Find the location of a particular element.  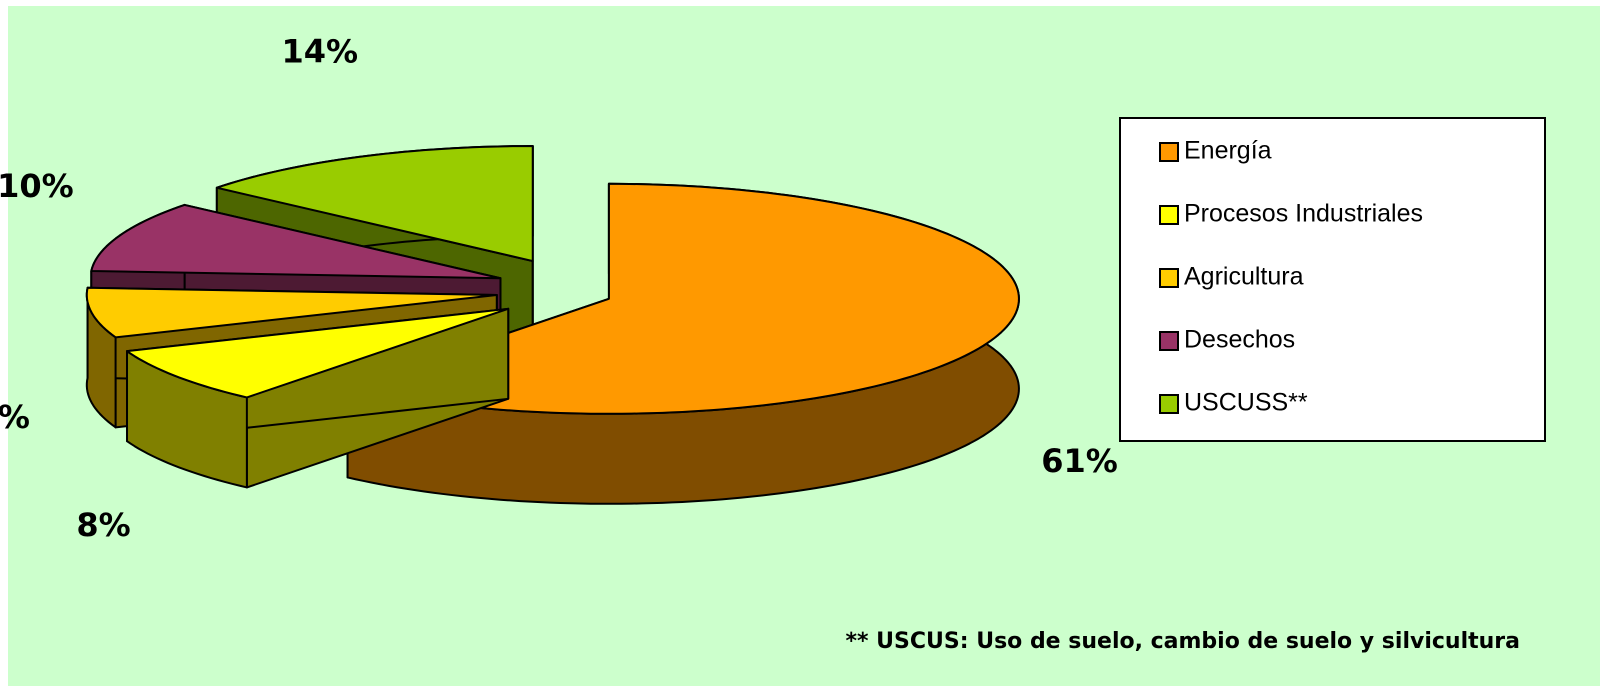

data-label: 14% is located at coordinates (319, 51).